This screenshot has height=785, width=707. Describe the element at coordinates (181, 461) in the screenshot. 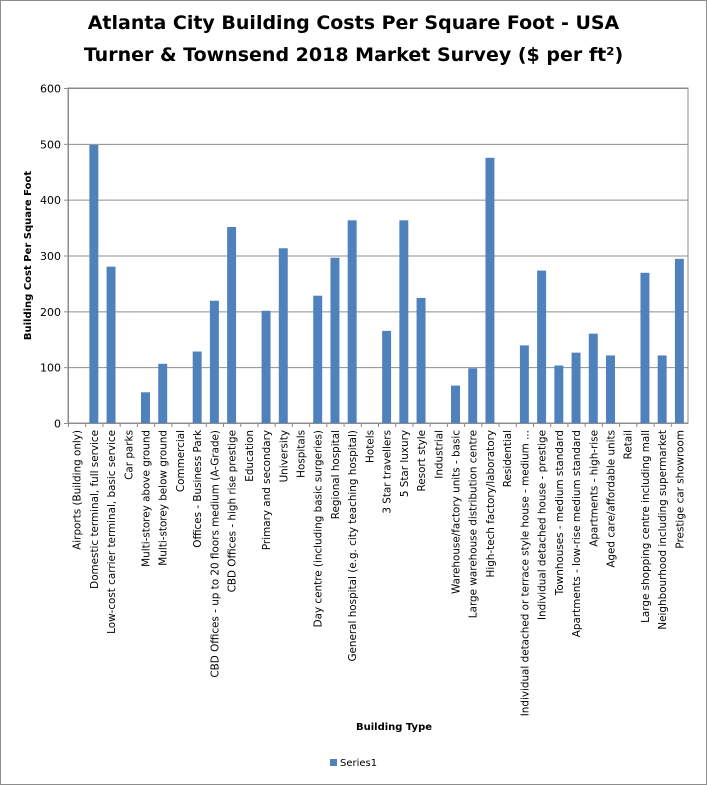

I see `x-tick-label: Commercial` at that location.